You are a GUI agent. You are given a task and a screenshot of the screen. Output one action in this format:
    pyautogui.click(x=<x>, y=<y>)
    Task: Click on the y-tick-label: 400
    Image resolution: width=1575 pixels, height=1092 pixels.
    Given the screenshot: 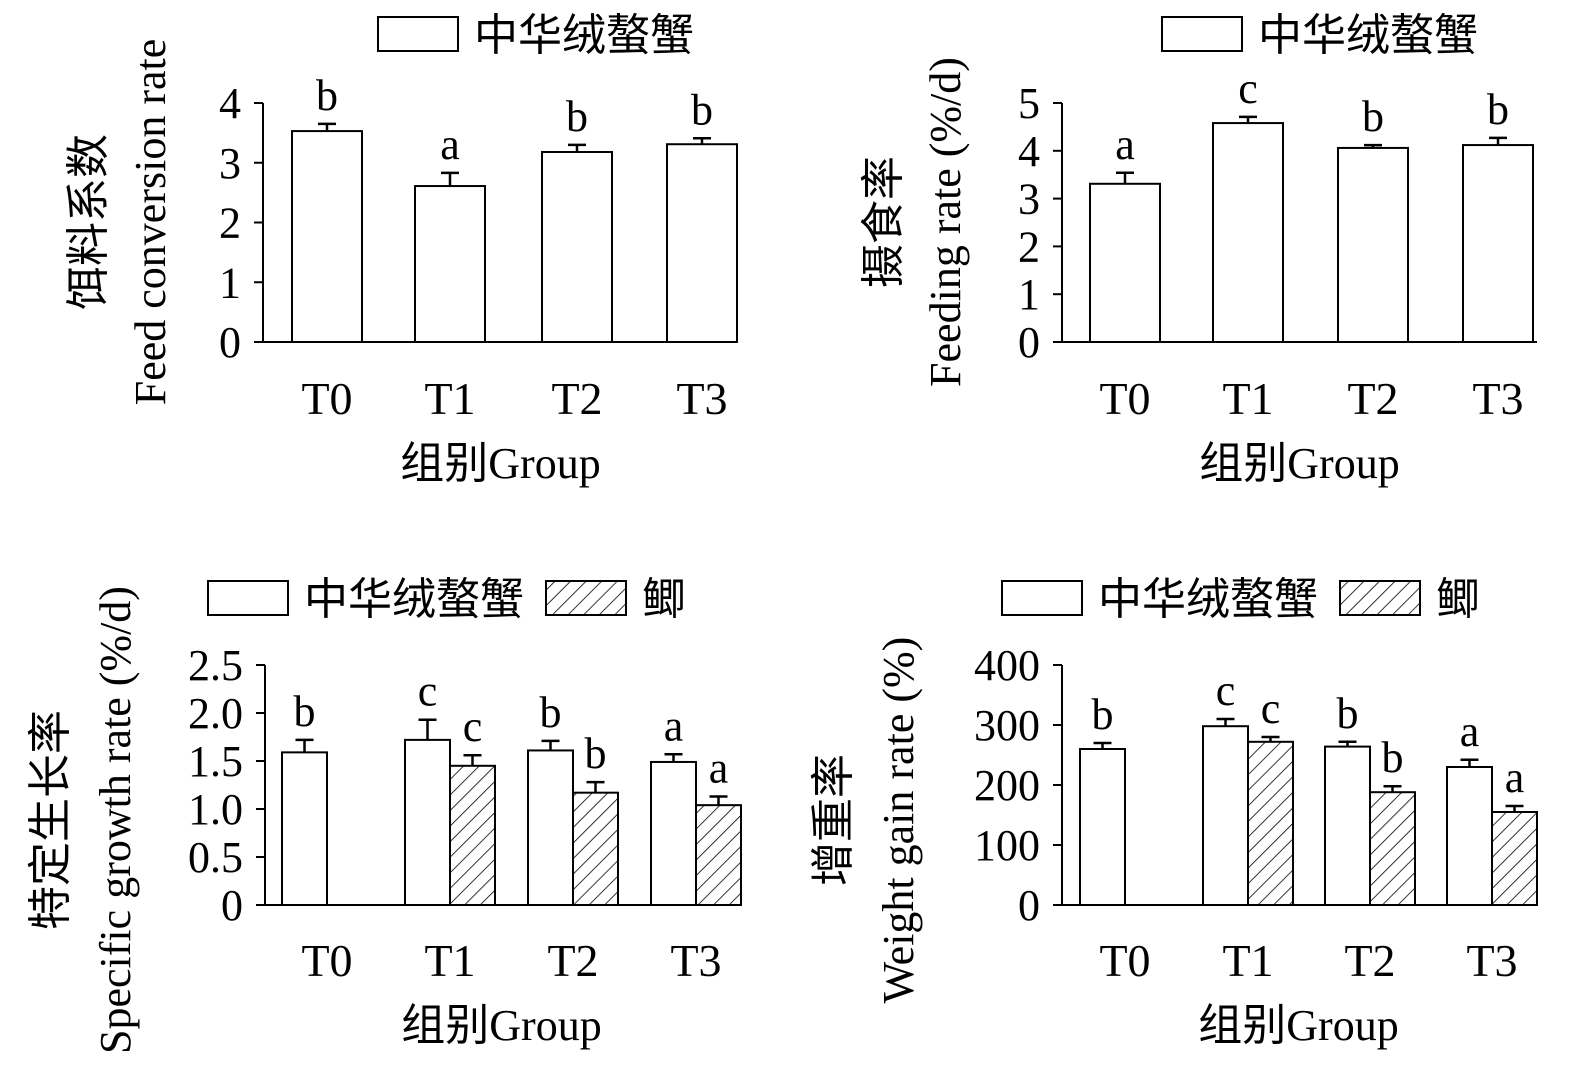 What is the action you would take?
    pyautogui.click(x=1007, y=665)
    